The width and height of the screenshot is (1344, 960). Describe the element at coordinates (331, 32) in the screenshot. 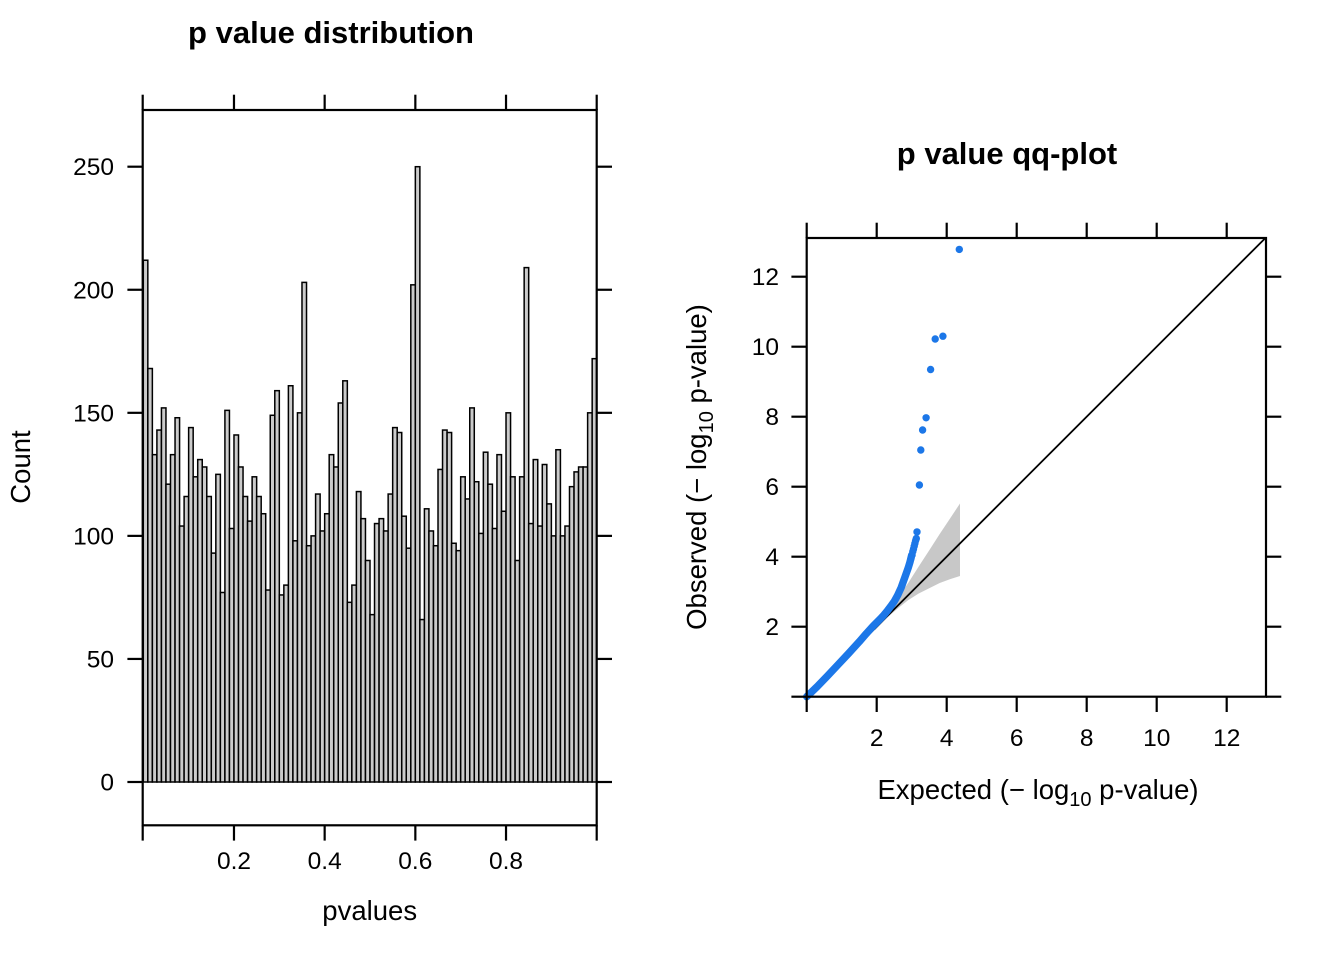

I see `histogram-title: p value distribution` at that location.